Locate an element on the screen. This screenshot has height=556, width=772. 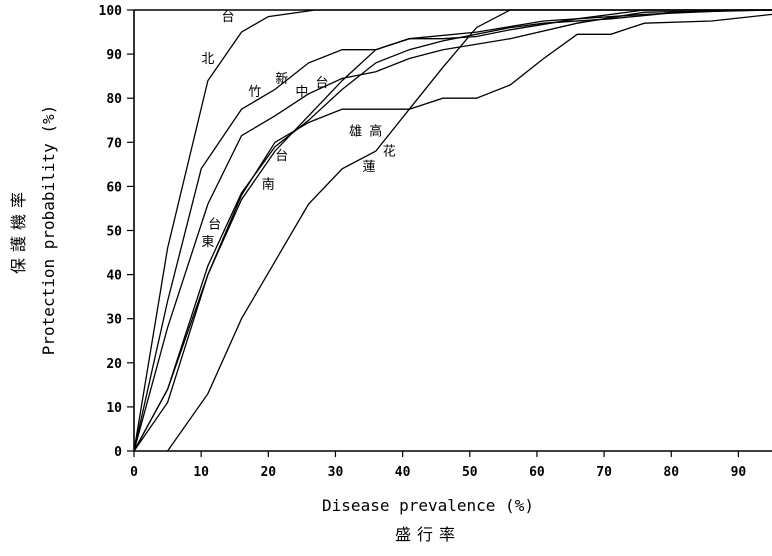
series-label: 雄 is located at coordinates (355, 132).